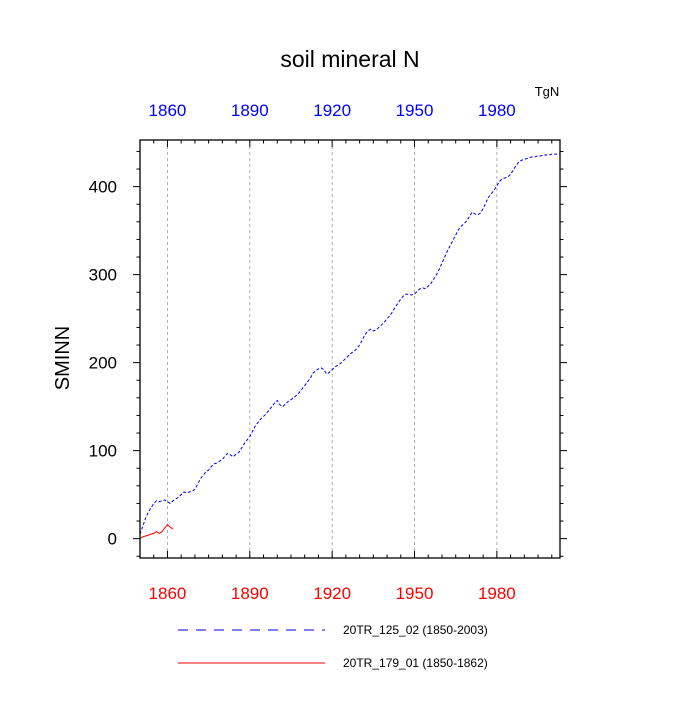 This screenshot has width=700, height=705. I want to click on x-tick-label-bottom: 1950, so click(415, 593).